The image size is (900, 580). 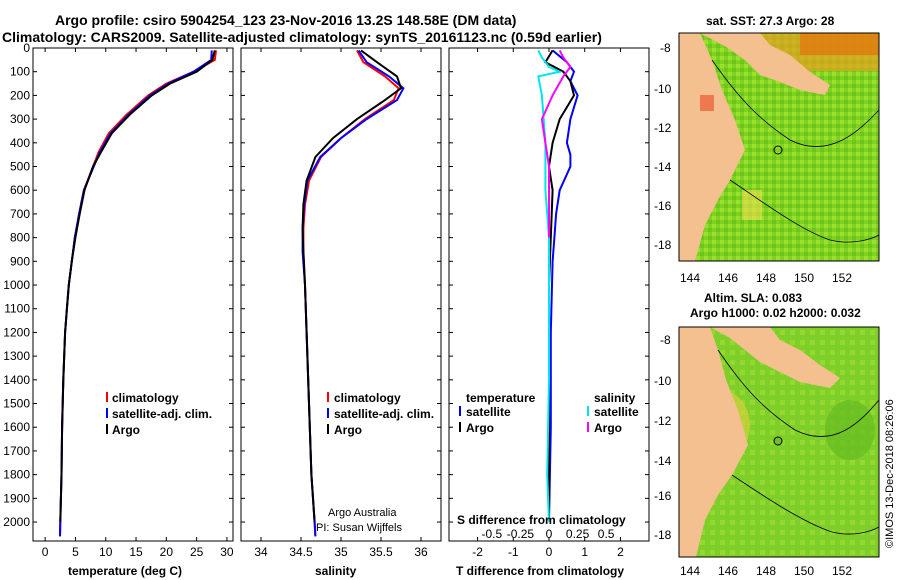 I want to click on ytick-label: 1600, so click(x=16, y=427).